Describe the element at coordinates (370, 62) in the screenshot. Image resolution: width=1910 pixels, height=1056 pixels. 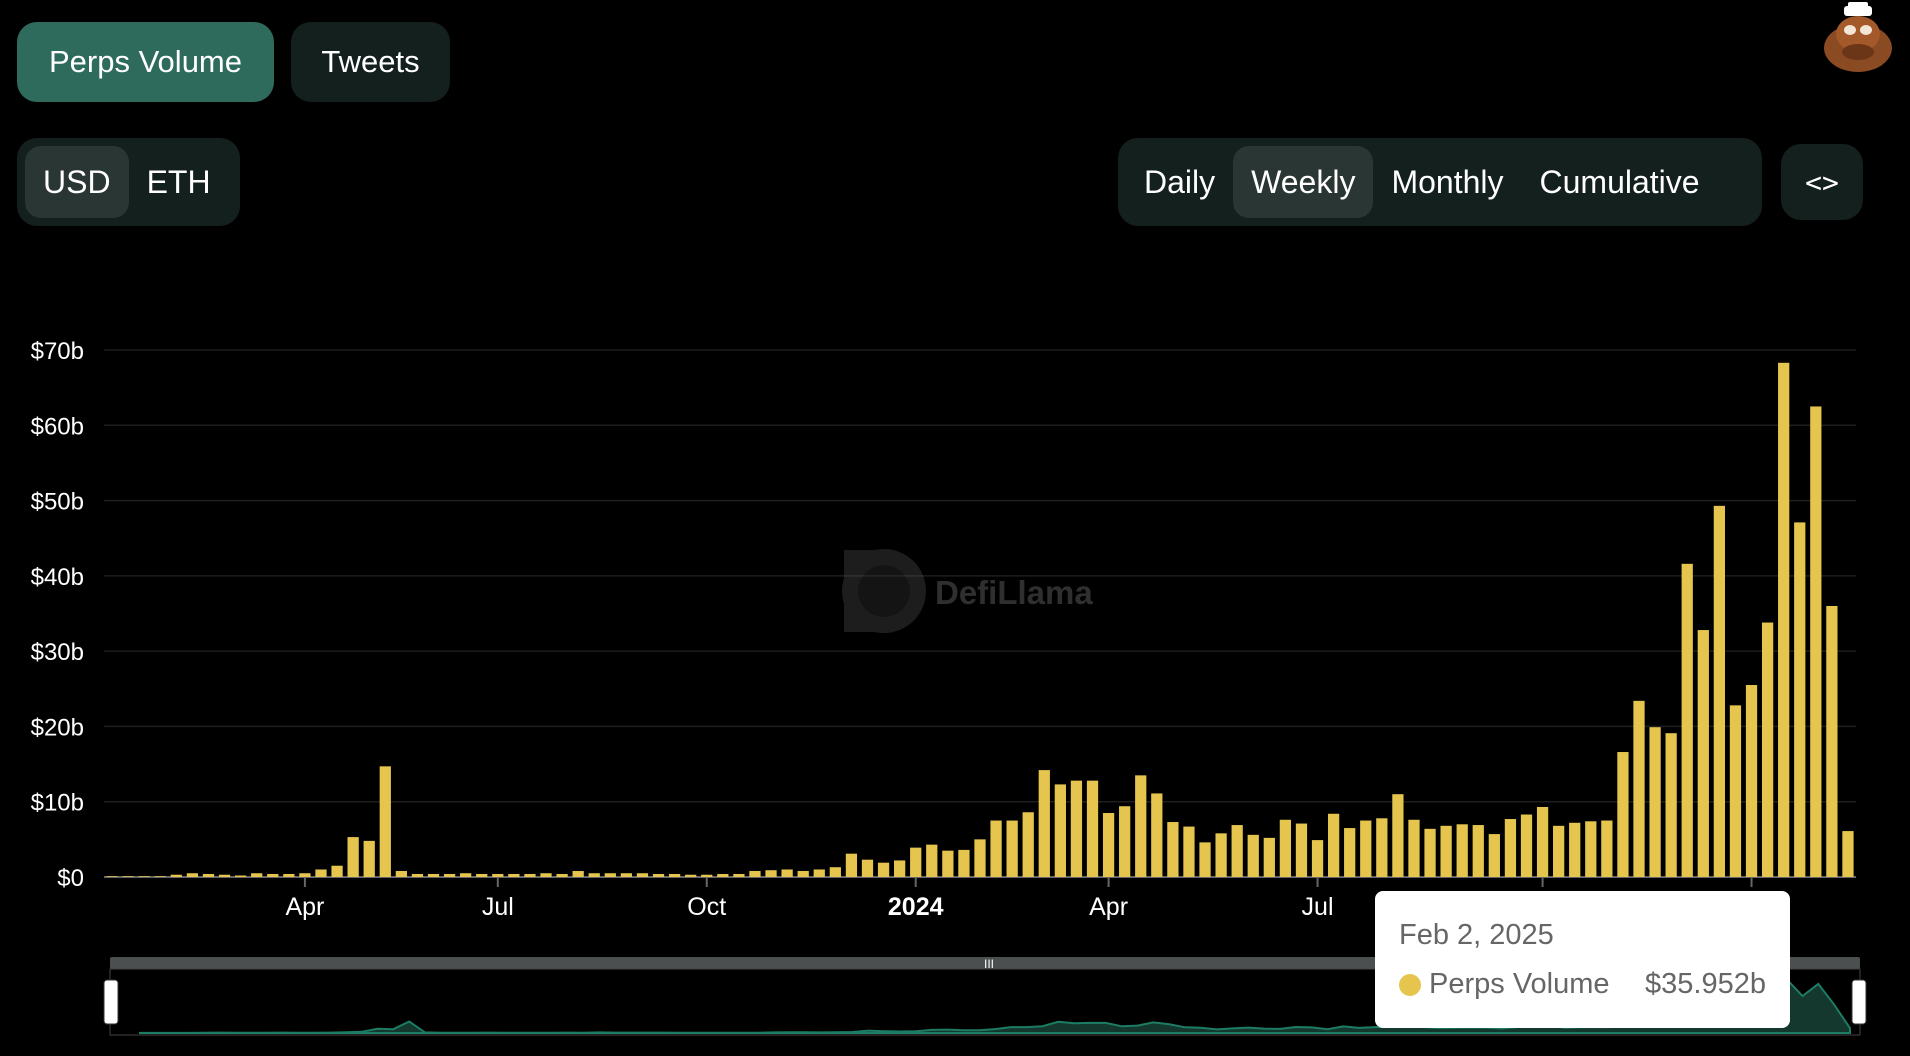
I see `tab-tweets: Tweets` at that location.